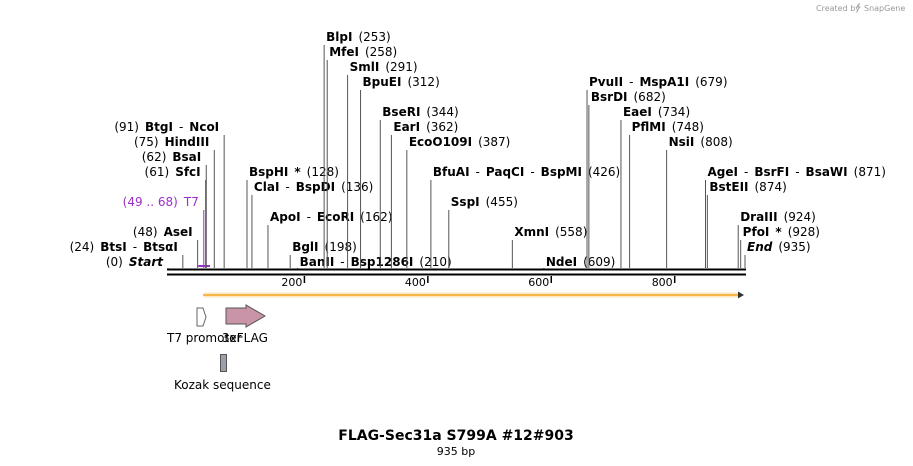 This screenshot has width=913, height=466. Describe the element at coordinates (440, 142) in the screenshot. I see `site-label-part: EcoO109I` at that location.